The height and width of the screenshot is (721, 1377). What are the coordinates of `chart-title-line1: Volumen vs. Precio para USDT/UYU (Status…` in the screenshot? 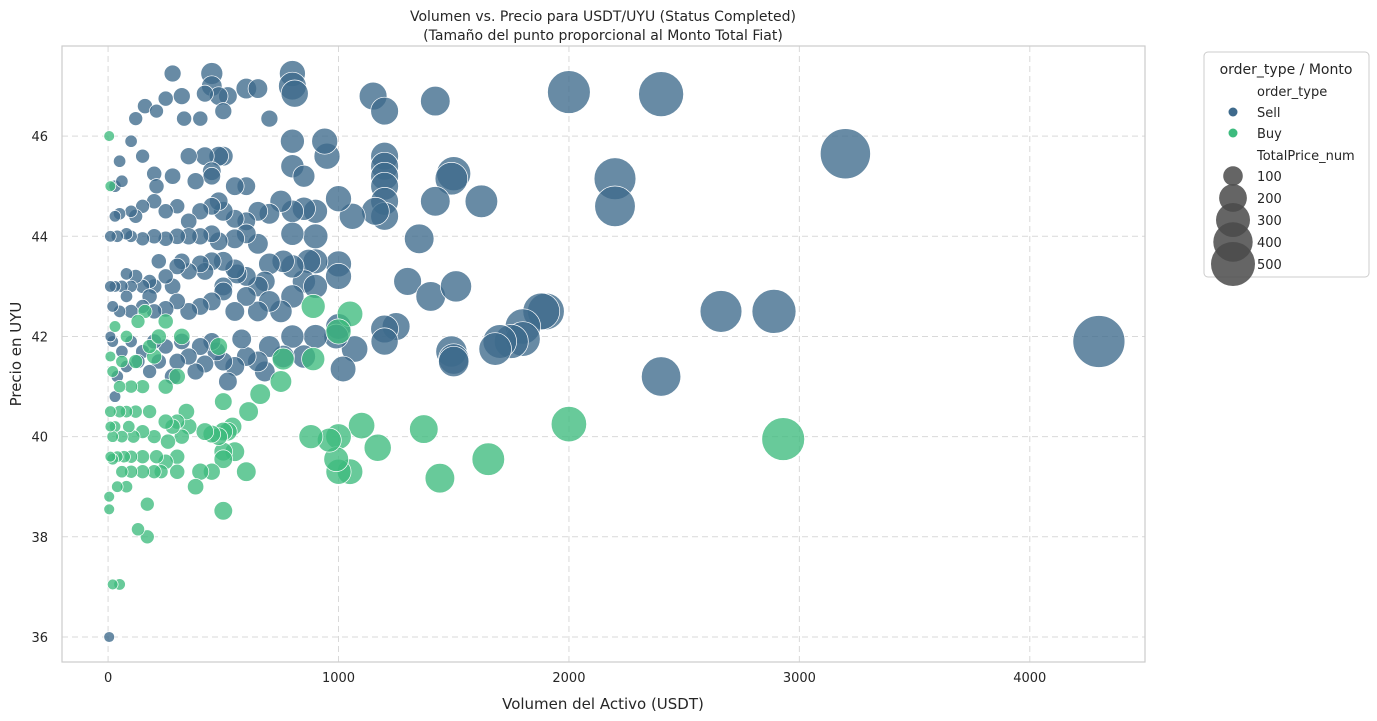 It's located at (603, 17).